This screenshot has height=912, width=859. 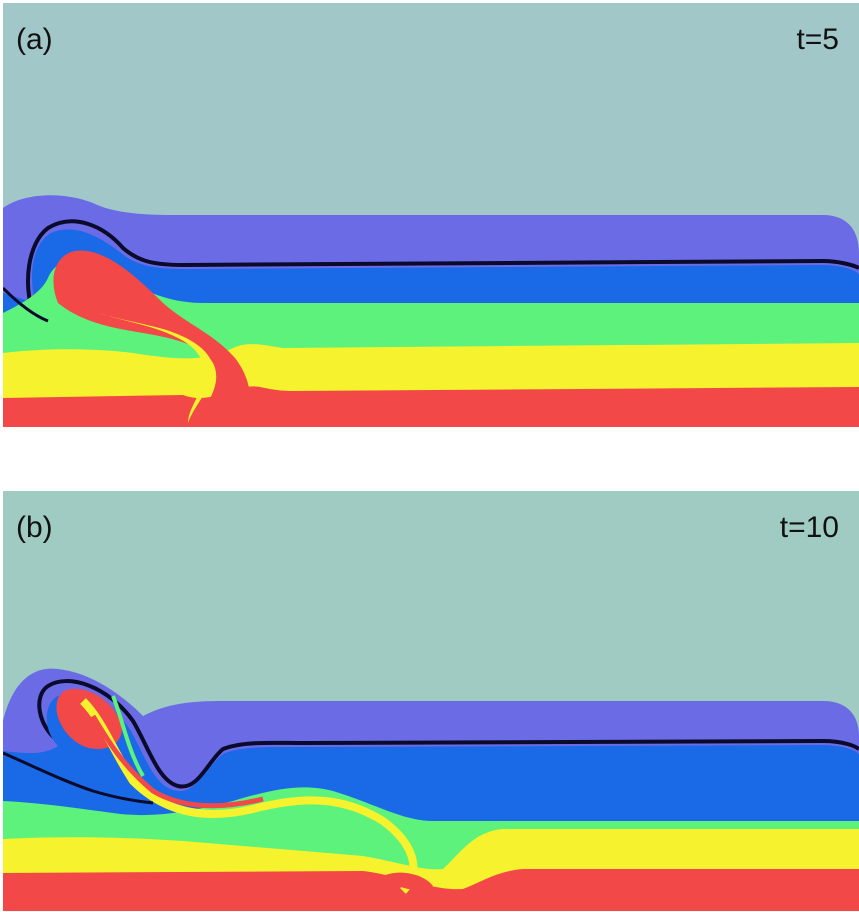 I want to click on time-label: t=10, so click(x=809, y=527).